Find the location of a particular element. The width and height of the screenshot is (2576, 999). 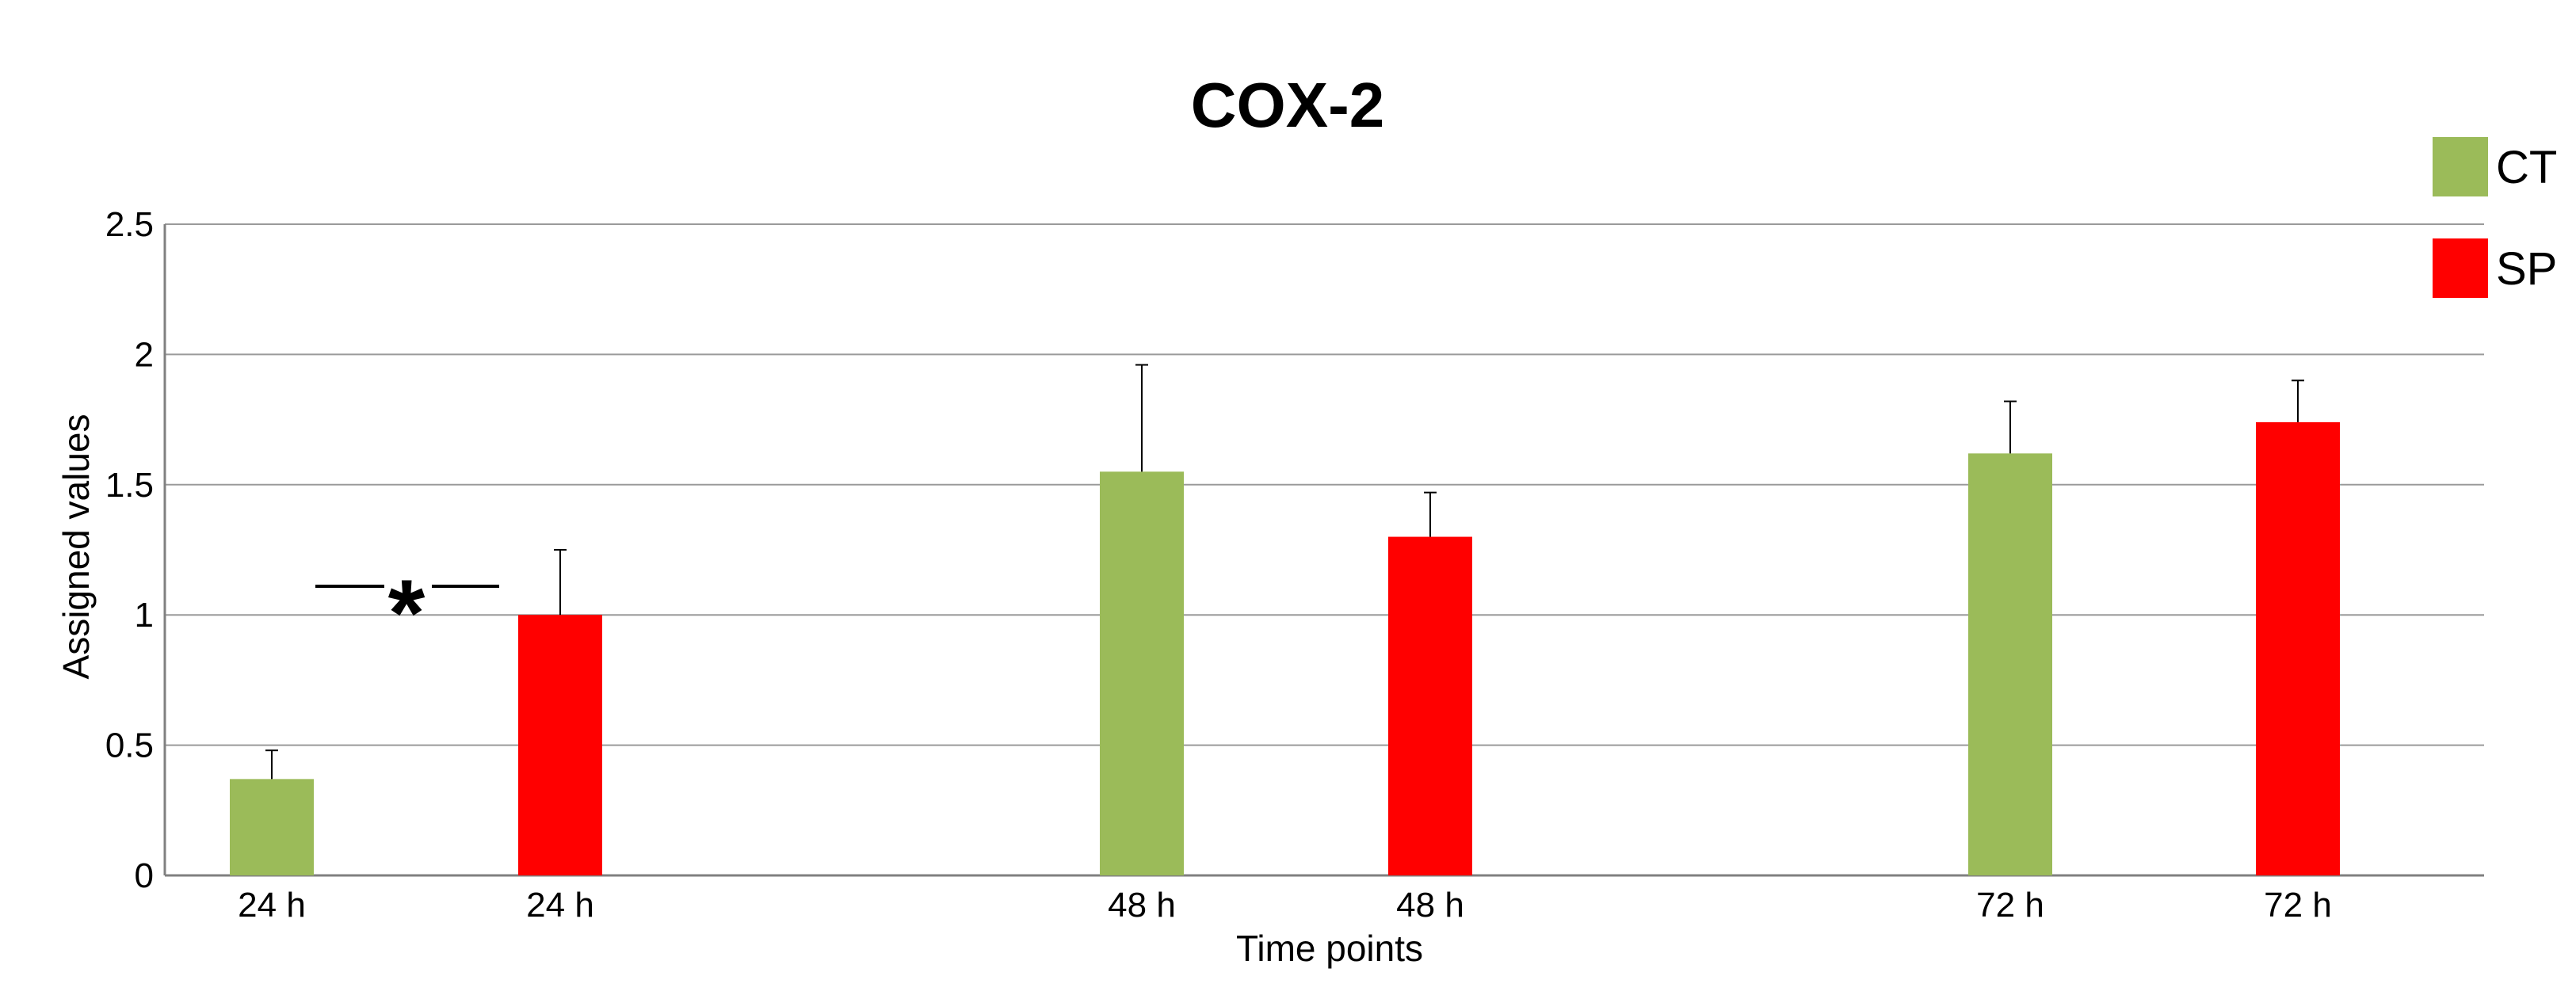

significance-annotation: * is located at coordinates (407, 613).